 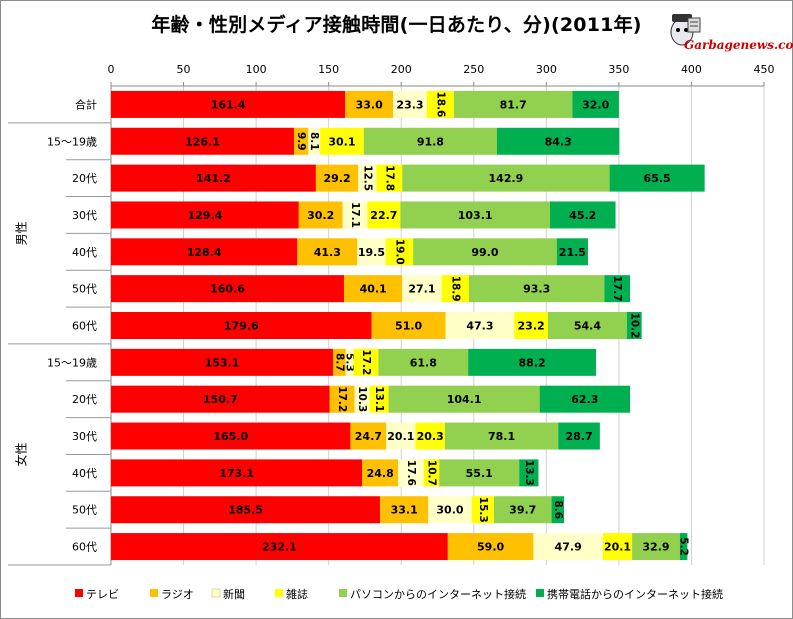 I want to click on data-label: 41.3, so click(x=327, y=252).